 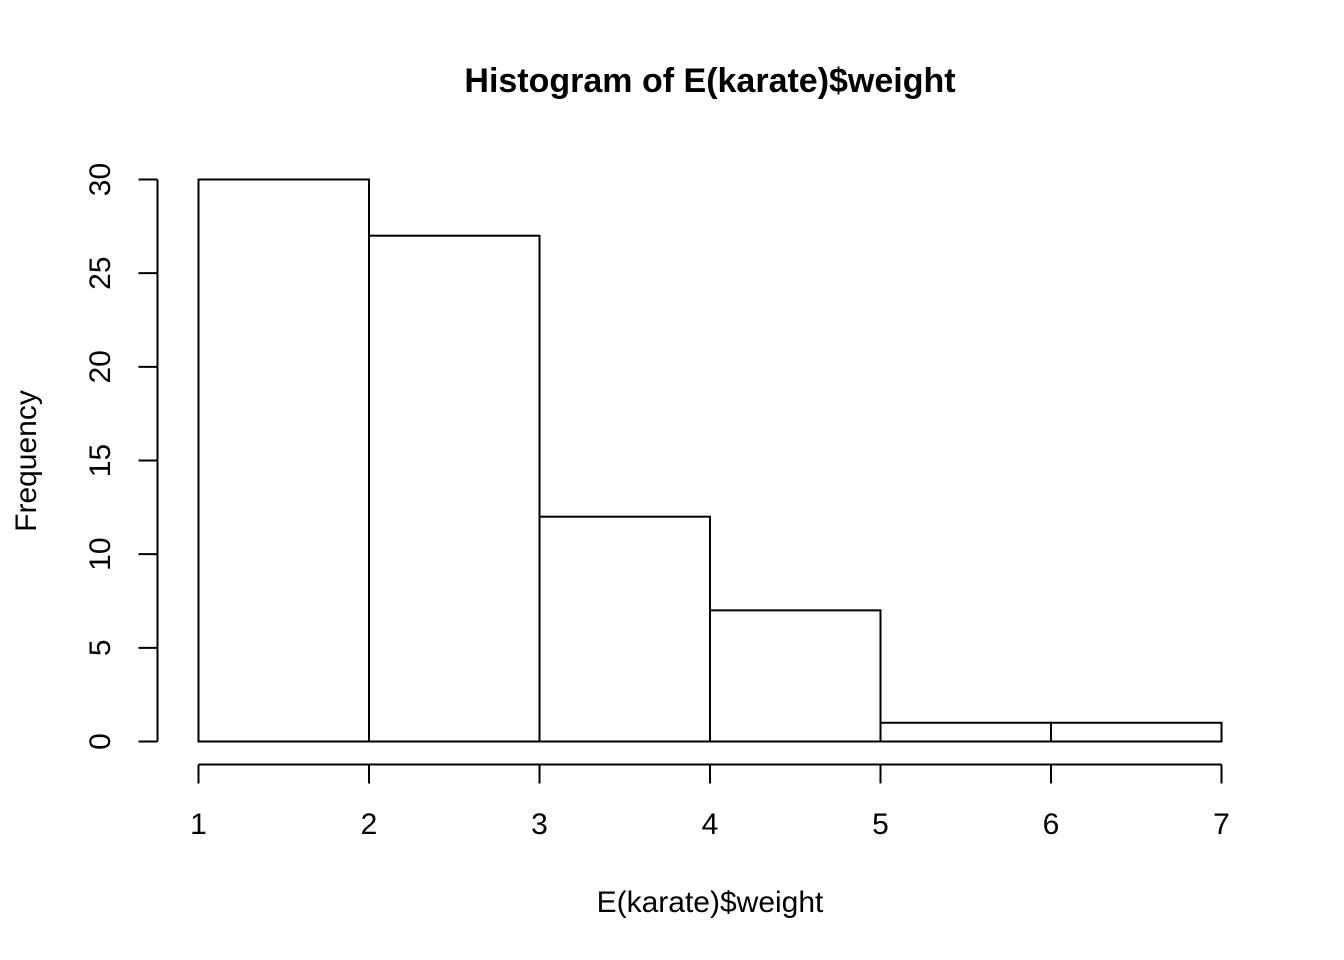 What do you see at coordinates (1221, 824) in the screenshot?
I see `x-tick-label: 7` at bounding box center [1221, 824].